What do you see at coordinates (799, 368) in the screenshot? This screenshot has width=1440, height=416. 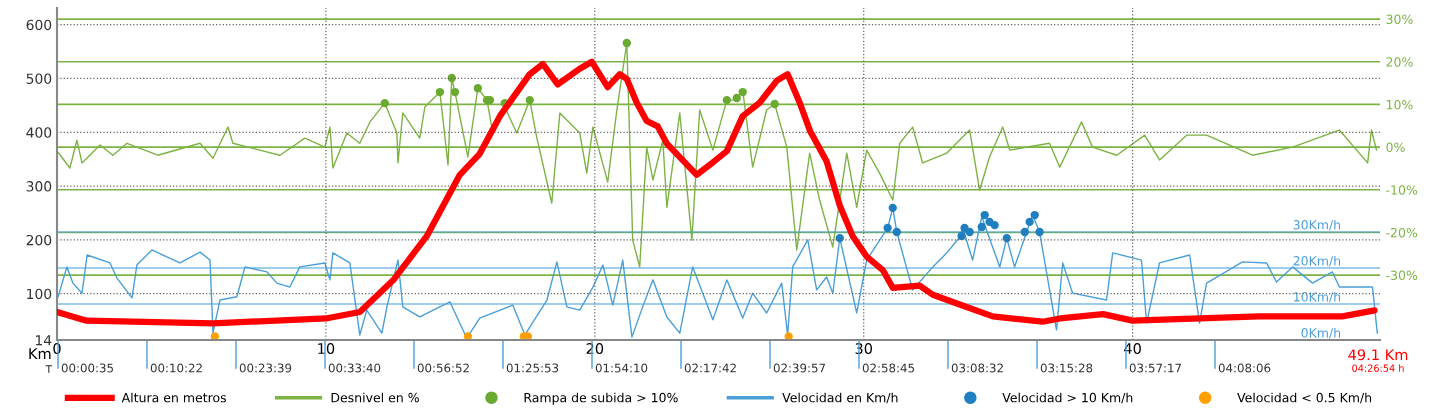 I see `text: 02:39:57` at bounding box center [799, 368].